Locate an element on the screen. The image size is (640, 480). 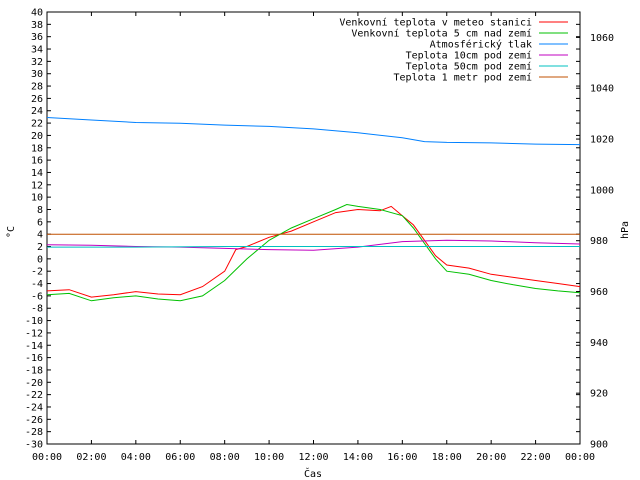
left-y-tick-label: -26 is located at coordinates (34, 420).